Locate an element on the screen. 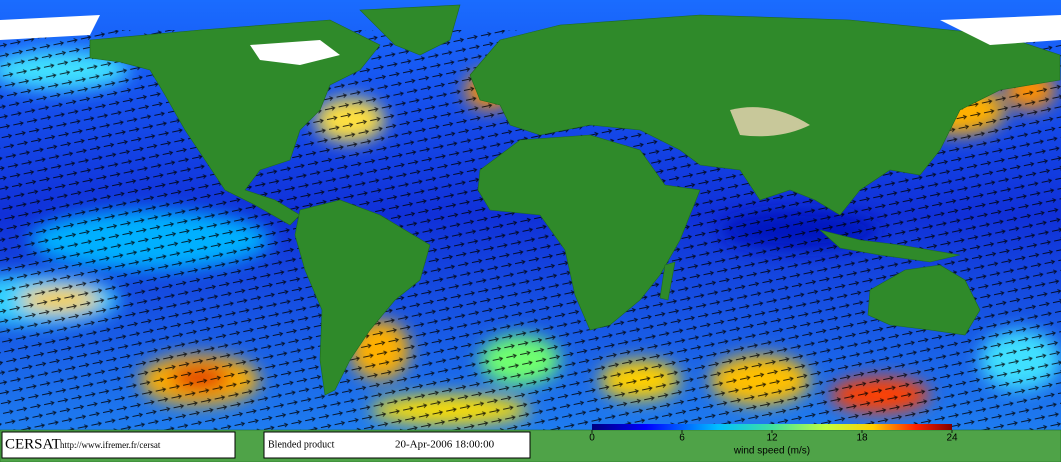 This screenshot has width=1061, height=467. colorbar-tick-label: 12 is located at coordinates (772, 438).